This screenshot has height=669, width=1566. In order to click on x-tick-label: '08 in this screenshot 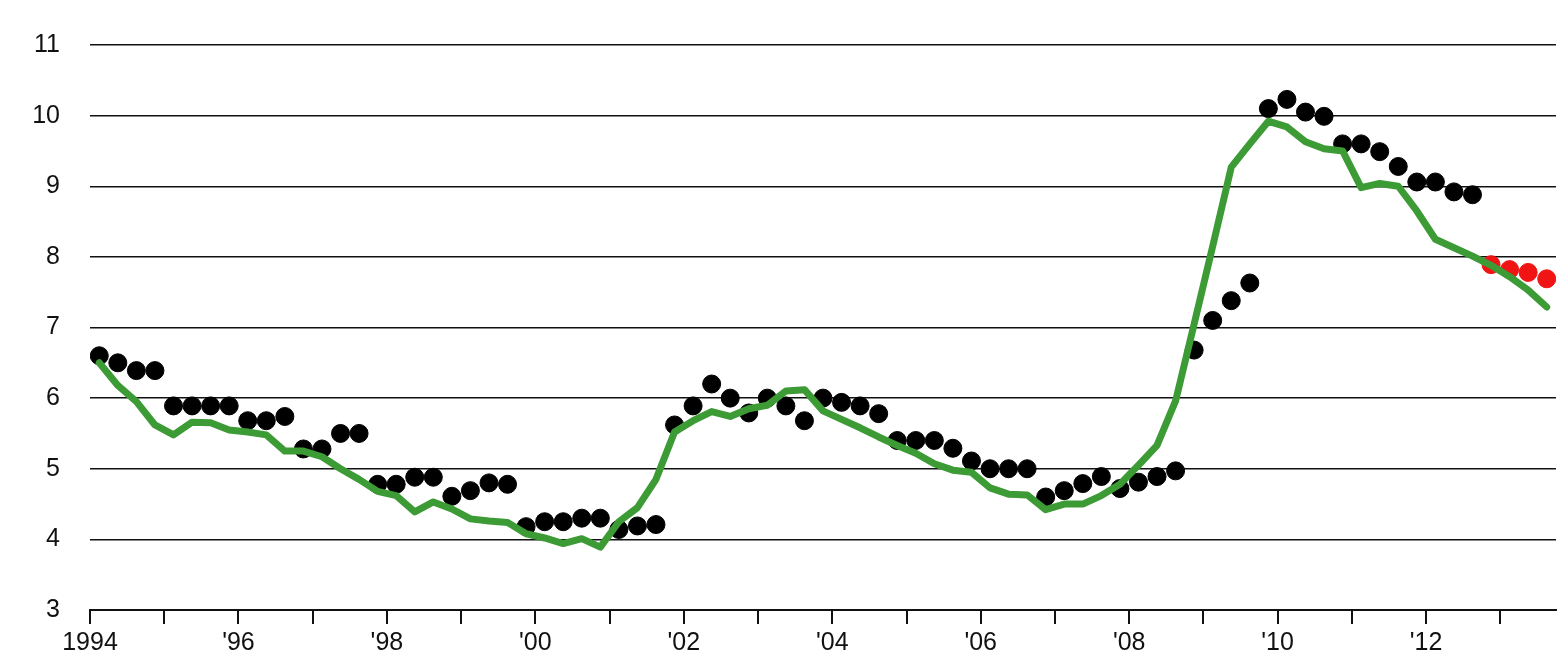, I will do `click(1129, 640)`.